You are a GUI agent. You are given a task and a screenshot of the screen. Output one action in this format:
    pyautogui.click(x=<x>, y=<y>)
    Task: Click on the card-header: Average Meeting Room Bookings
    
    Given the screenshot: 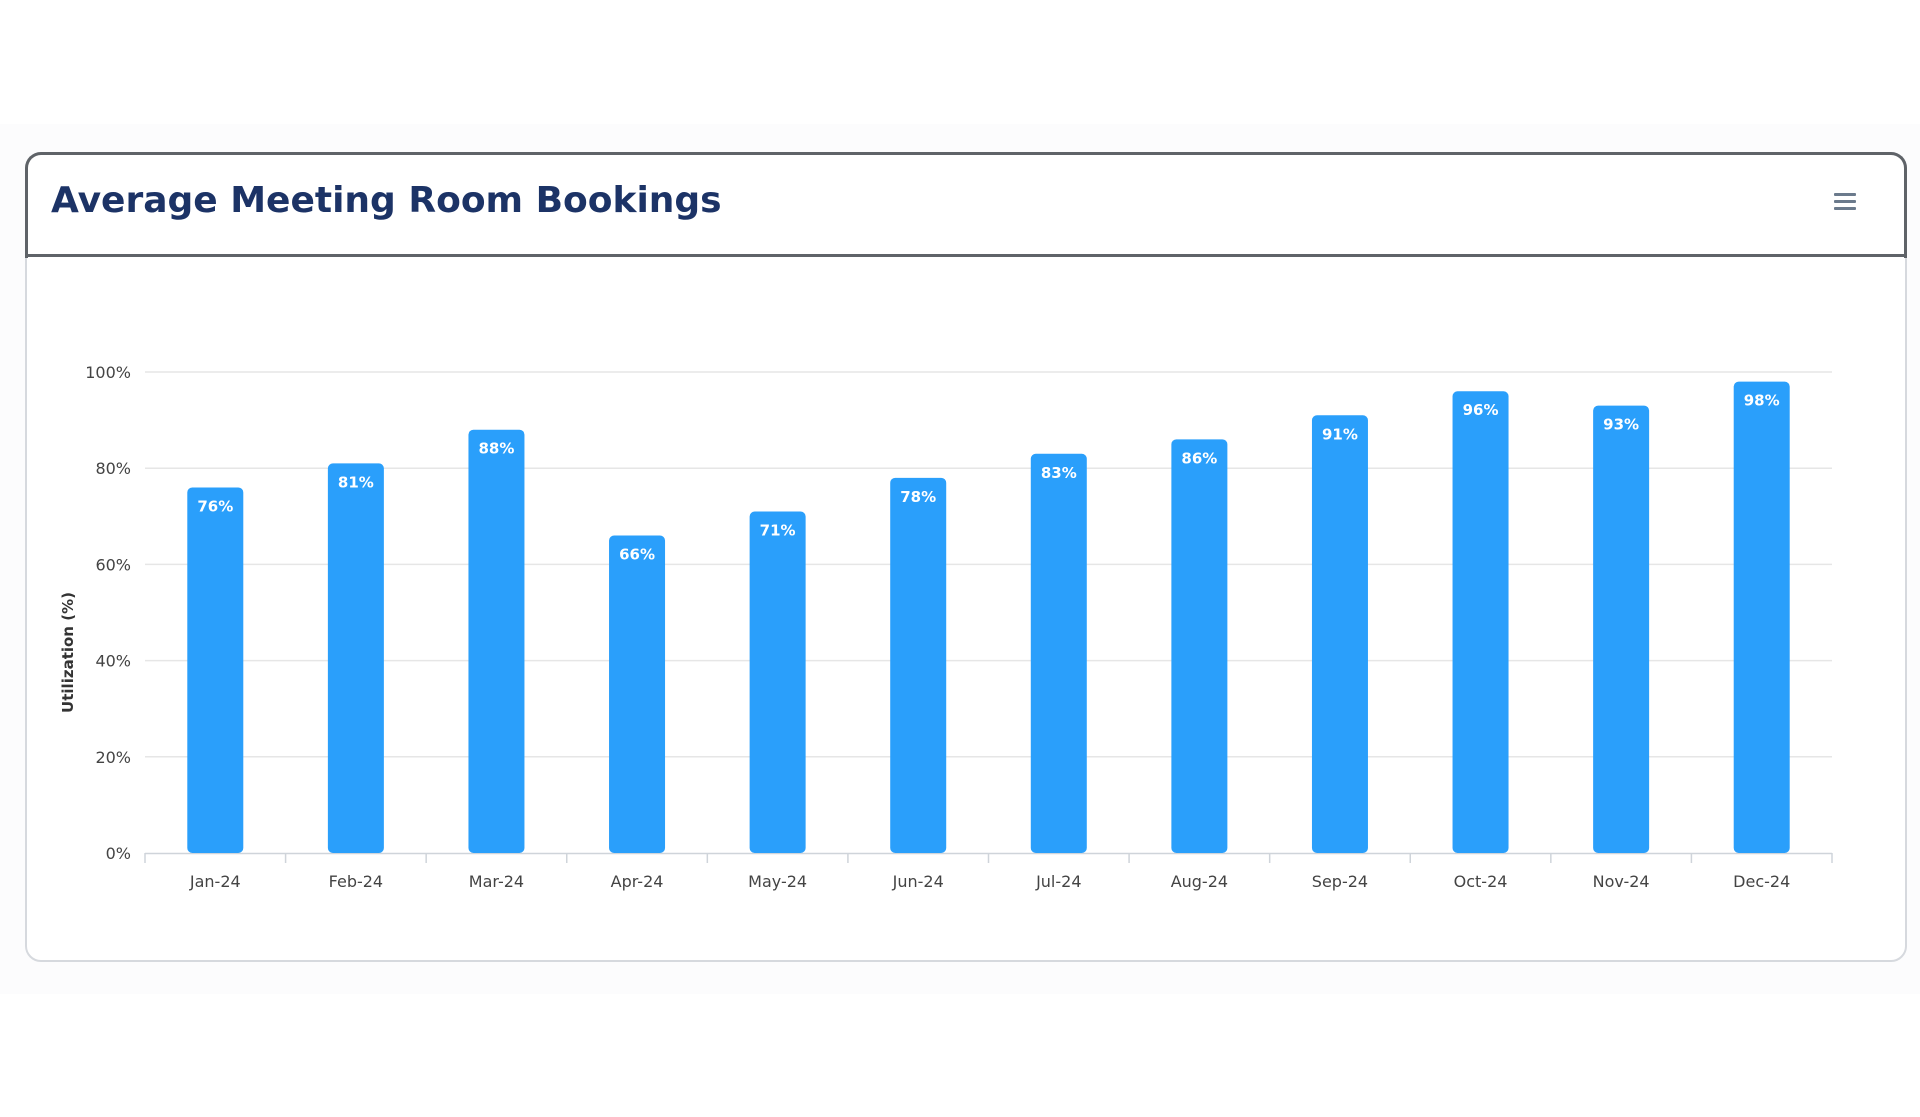 What is the action you would take?
    pyautogui.click(x=966, y=205)
    